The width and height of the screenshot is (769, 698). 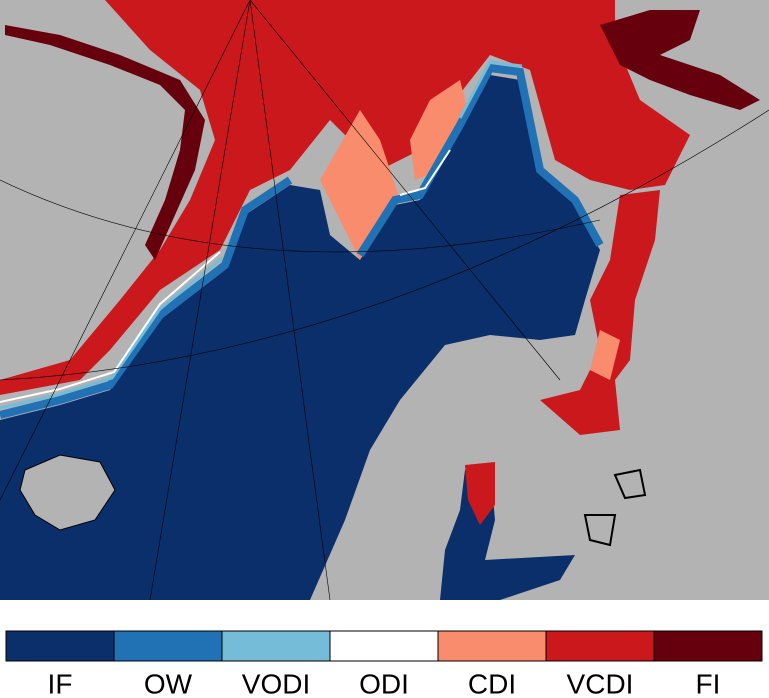 I want to click on legend-label: VODI, so click(x=276, y=683).